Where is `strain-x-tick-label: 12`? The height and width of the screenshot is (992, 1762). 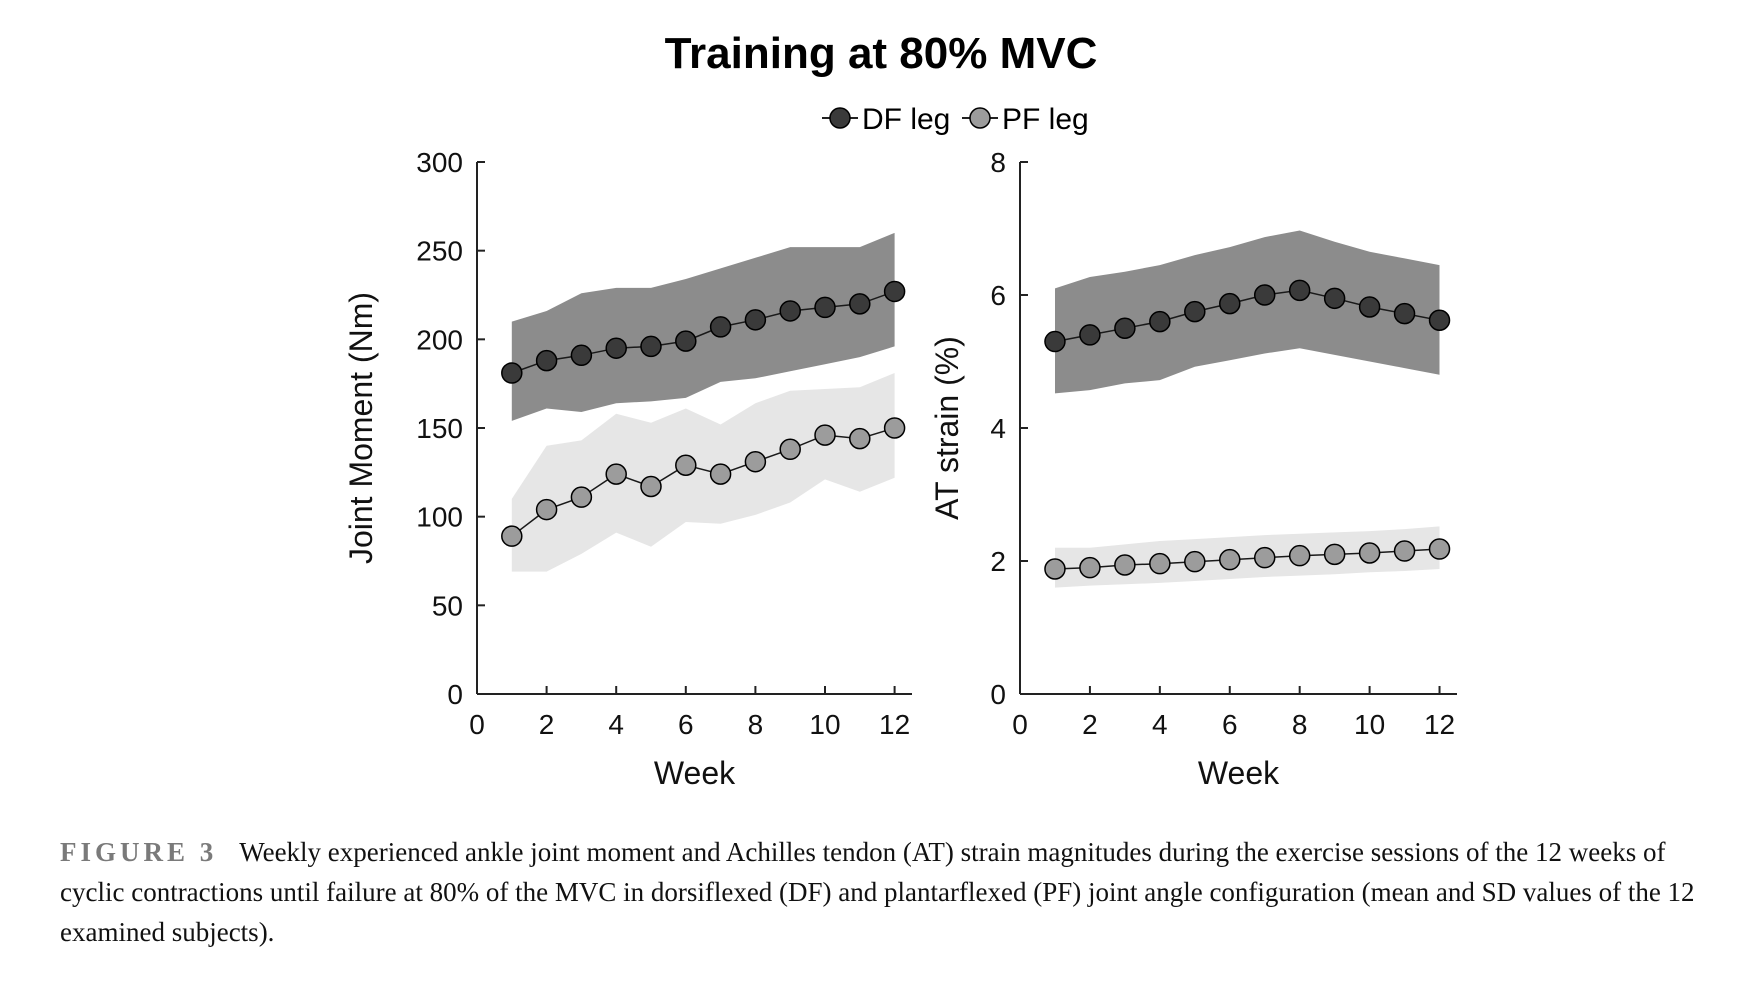
strain-x-tick-label: 12 is located at coordinates (1439, 724).